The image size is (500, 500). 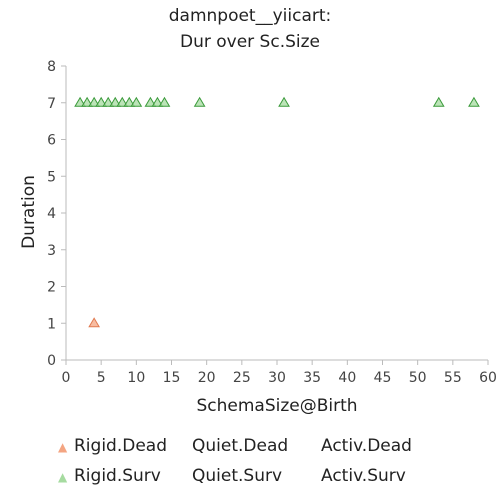 I want to click on x-tick-label: 10, so click(x=136, y=378).